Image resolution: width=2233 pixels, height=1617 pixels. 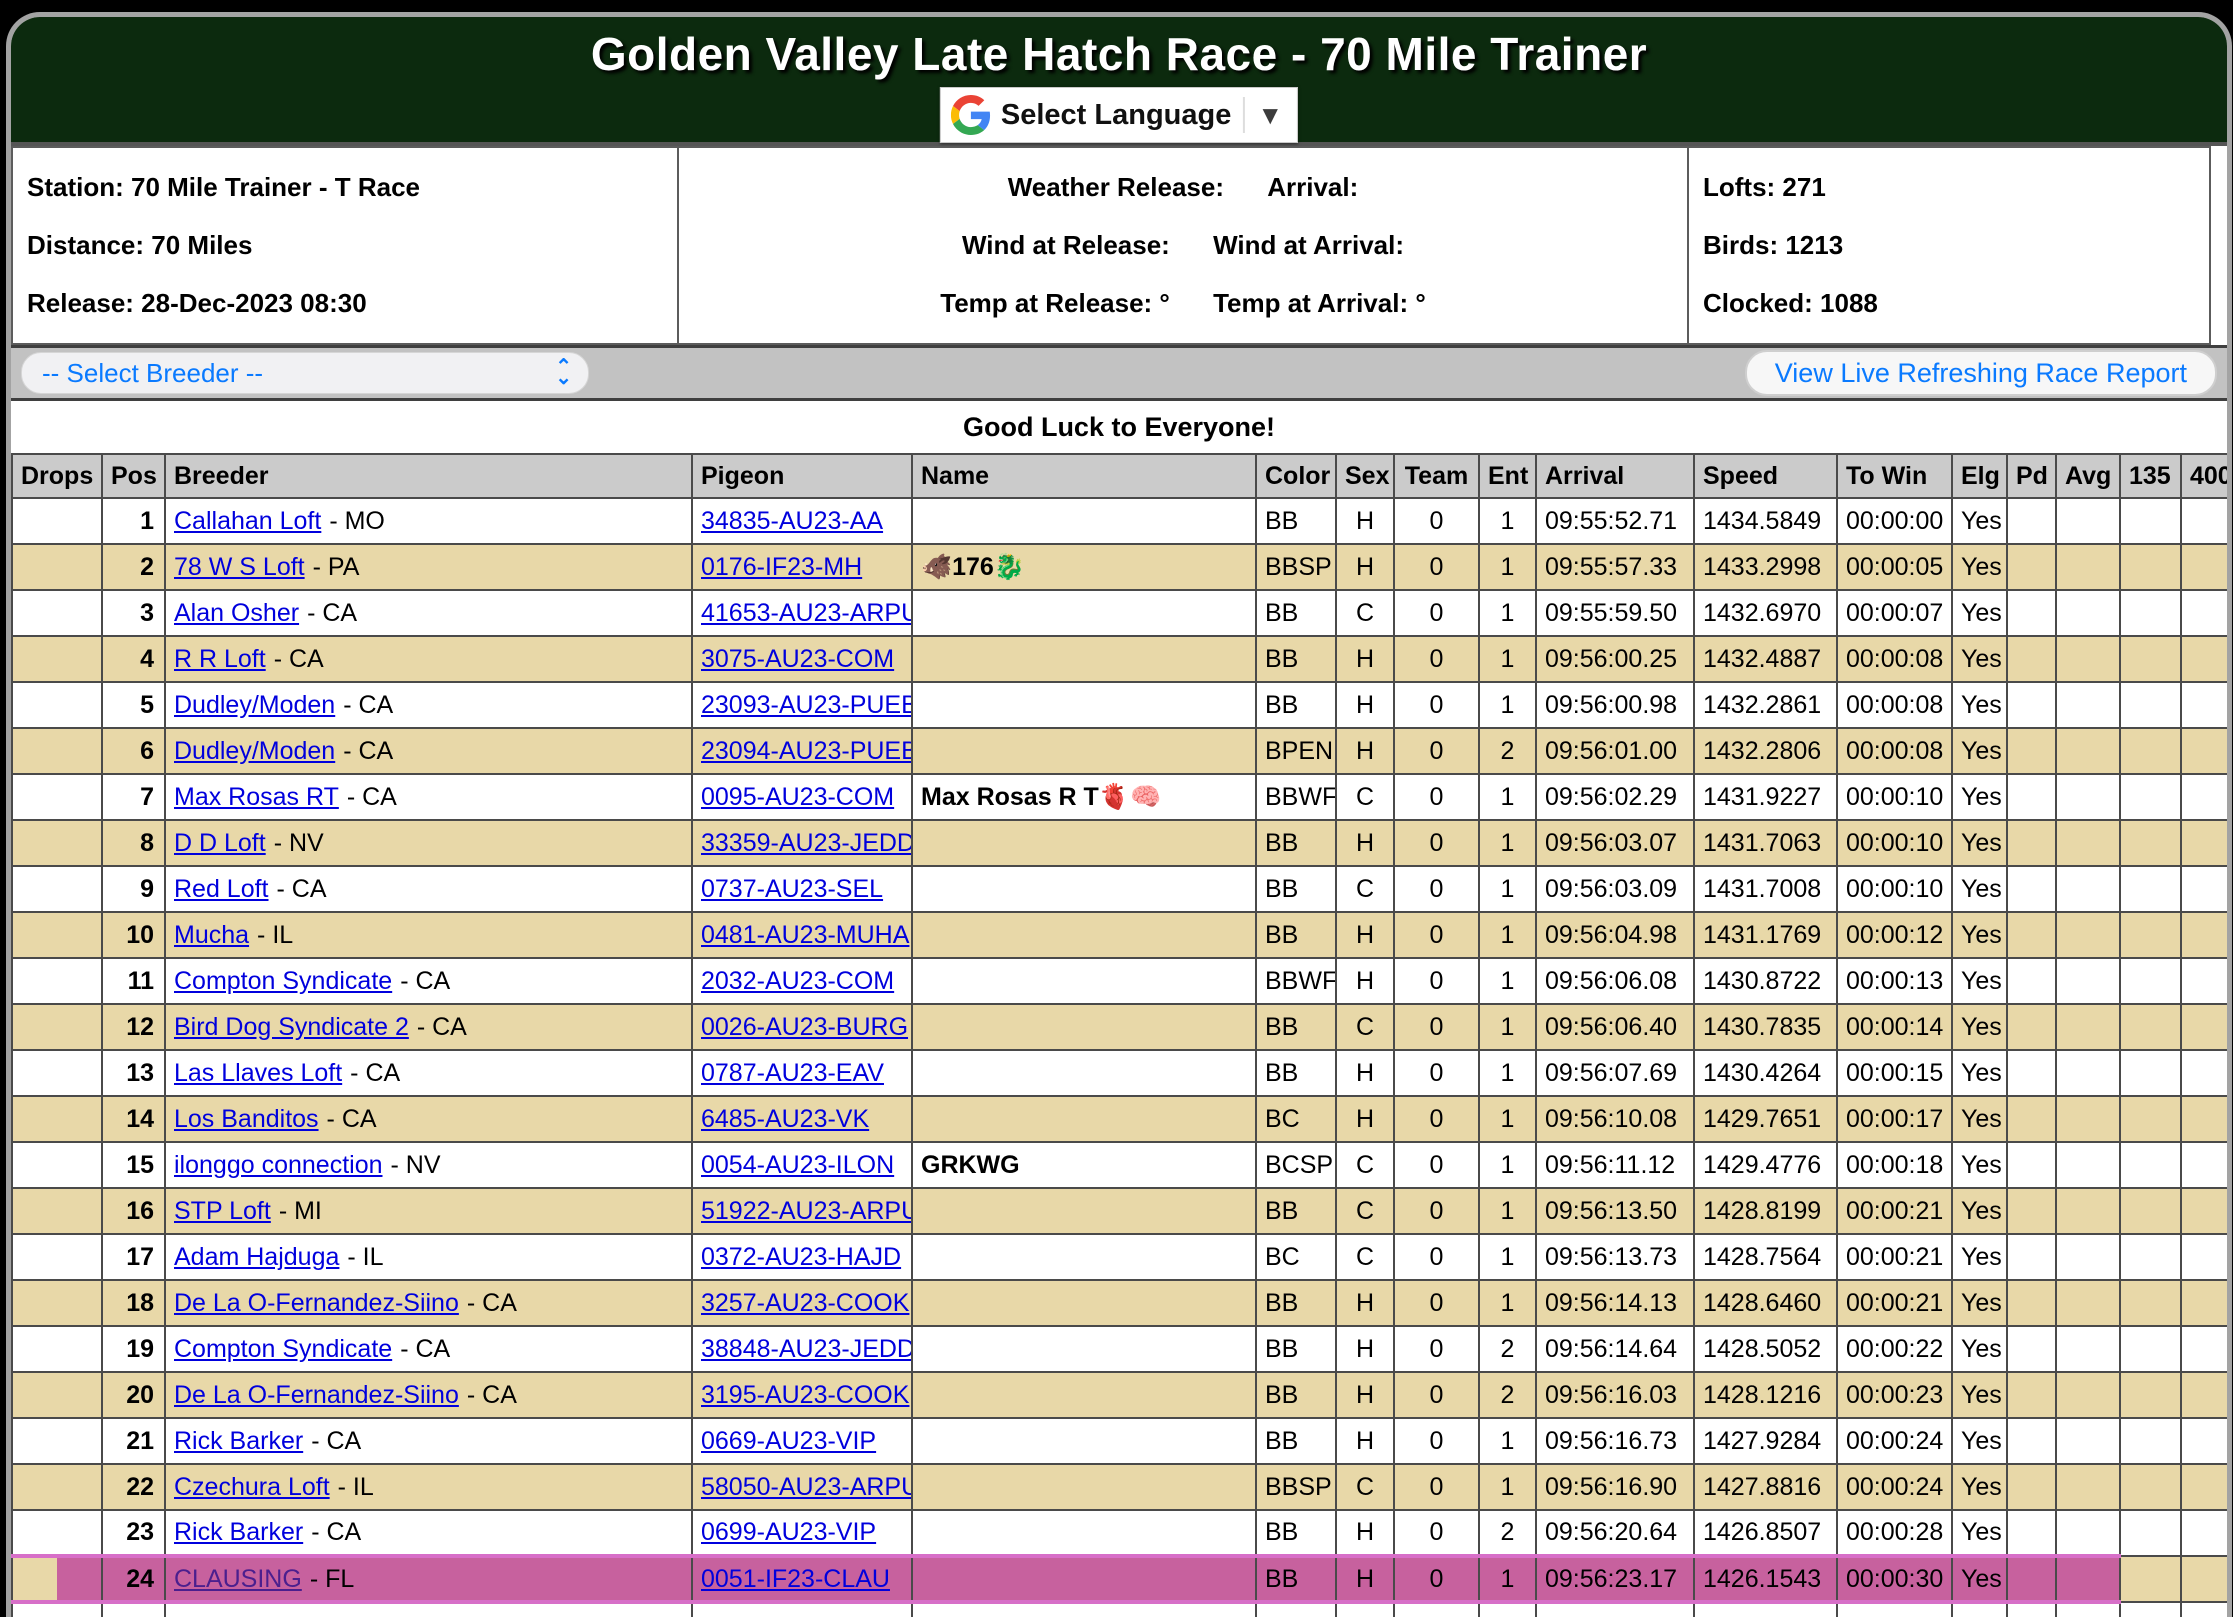 I want to click on breeder-link: Max Rosas RT, so click(x=256, y=796).